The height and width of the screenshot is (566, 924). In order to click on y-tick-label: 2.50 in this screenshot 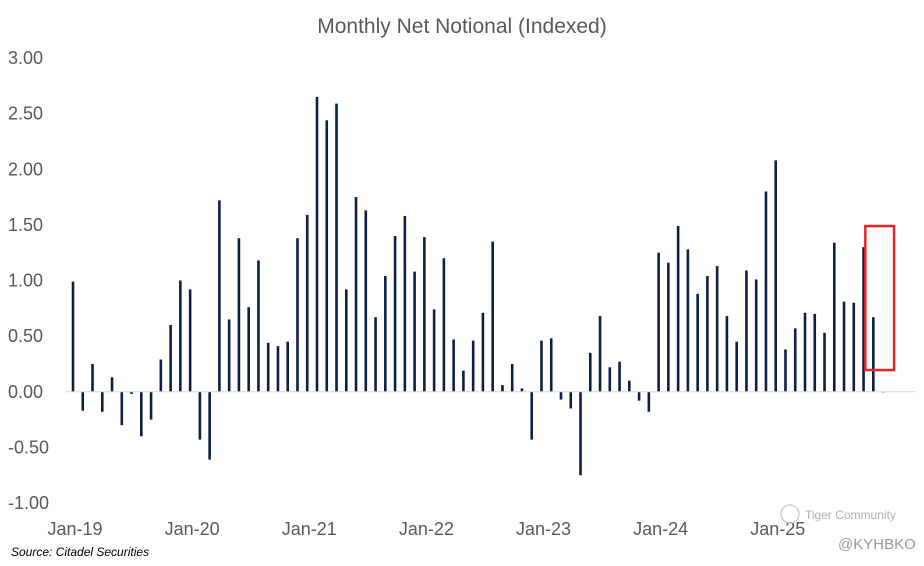, I will do `click(25, 114)`.